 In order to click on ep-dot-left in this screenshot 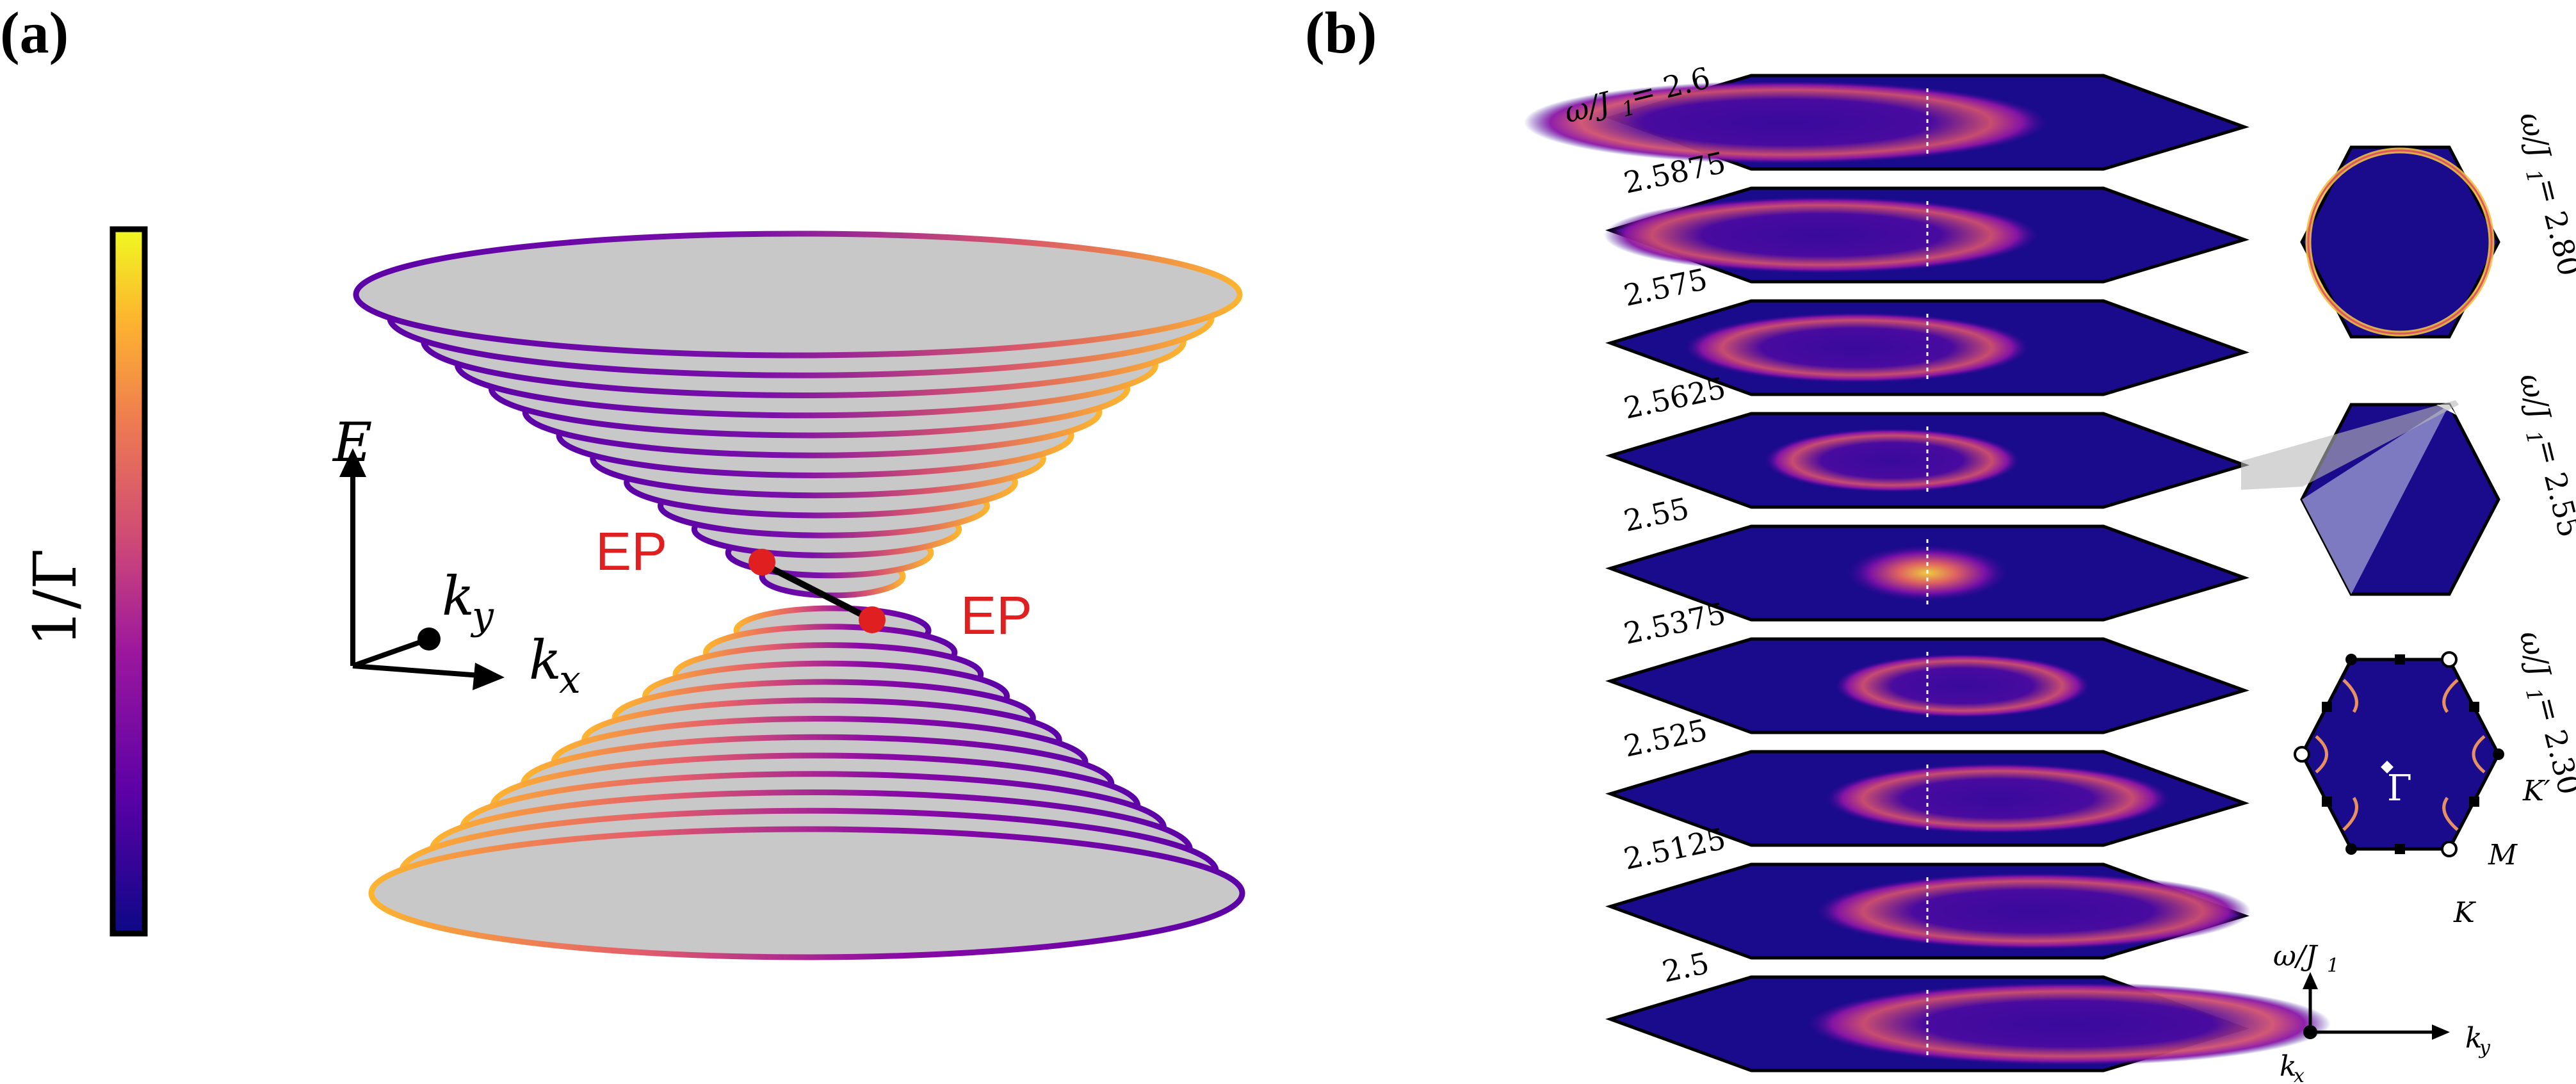, I will do `click(762, 562)`.